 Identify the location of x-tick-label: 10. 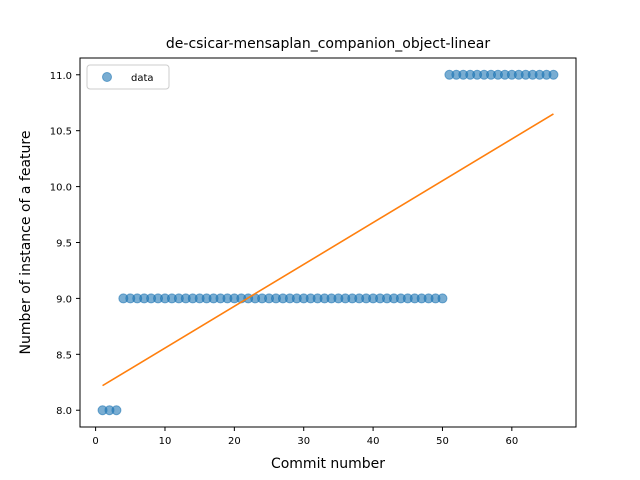
(165, 441).